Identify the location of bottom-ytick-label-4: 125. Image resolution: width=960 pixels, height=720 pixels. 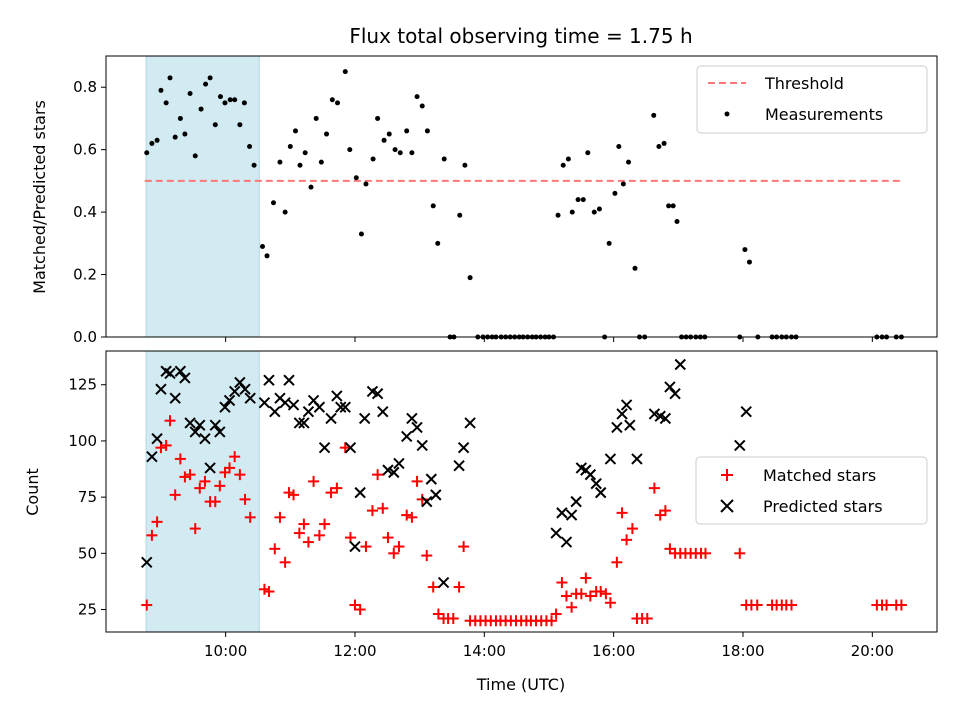
(82, 385).